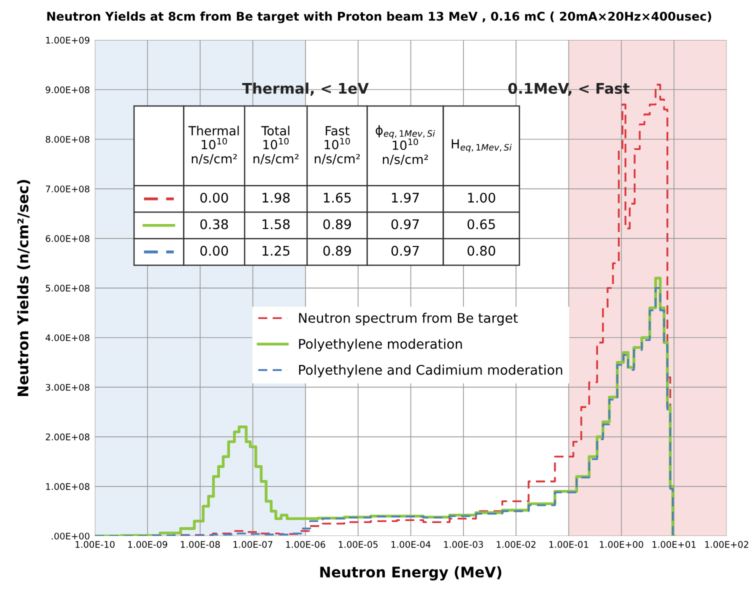 The height and width of the screenshot is (589, 753). I want to click on x-tick-label: 1.00E-10, so click(95, 544).